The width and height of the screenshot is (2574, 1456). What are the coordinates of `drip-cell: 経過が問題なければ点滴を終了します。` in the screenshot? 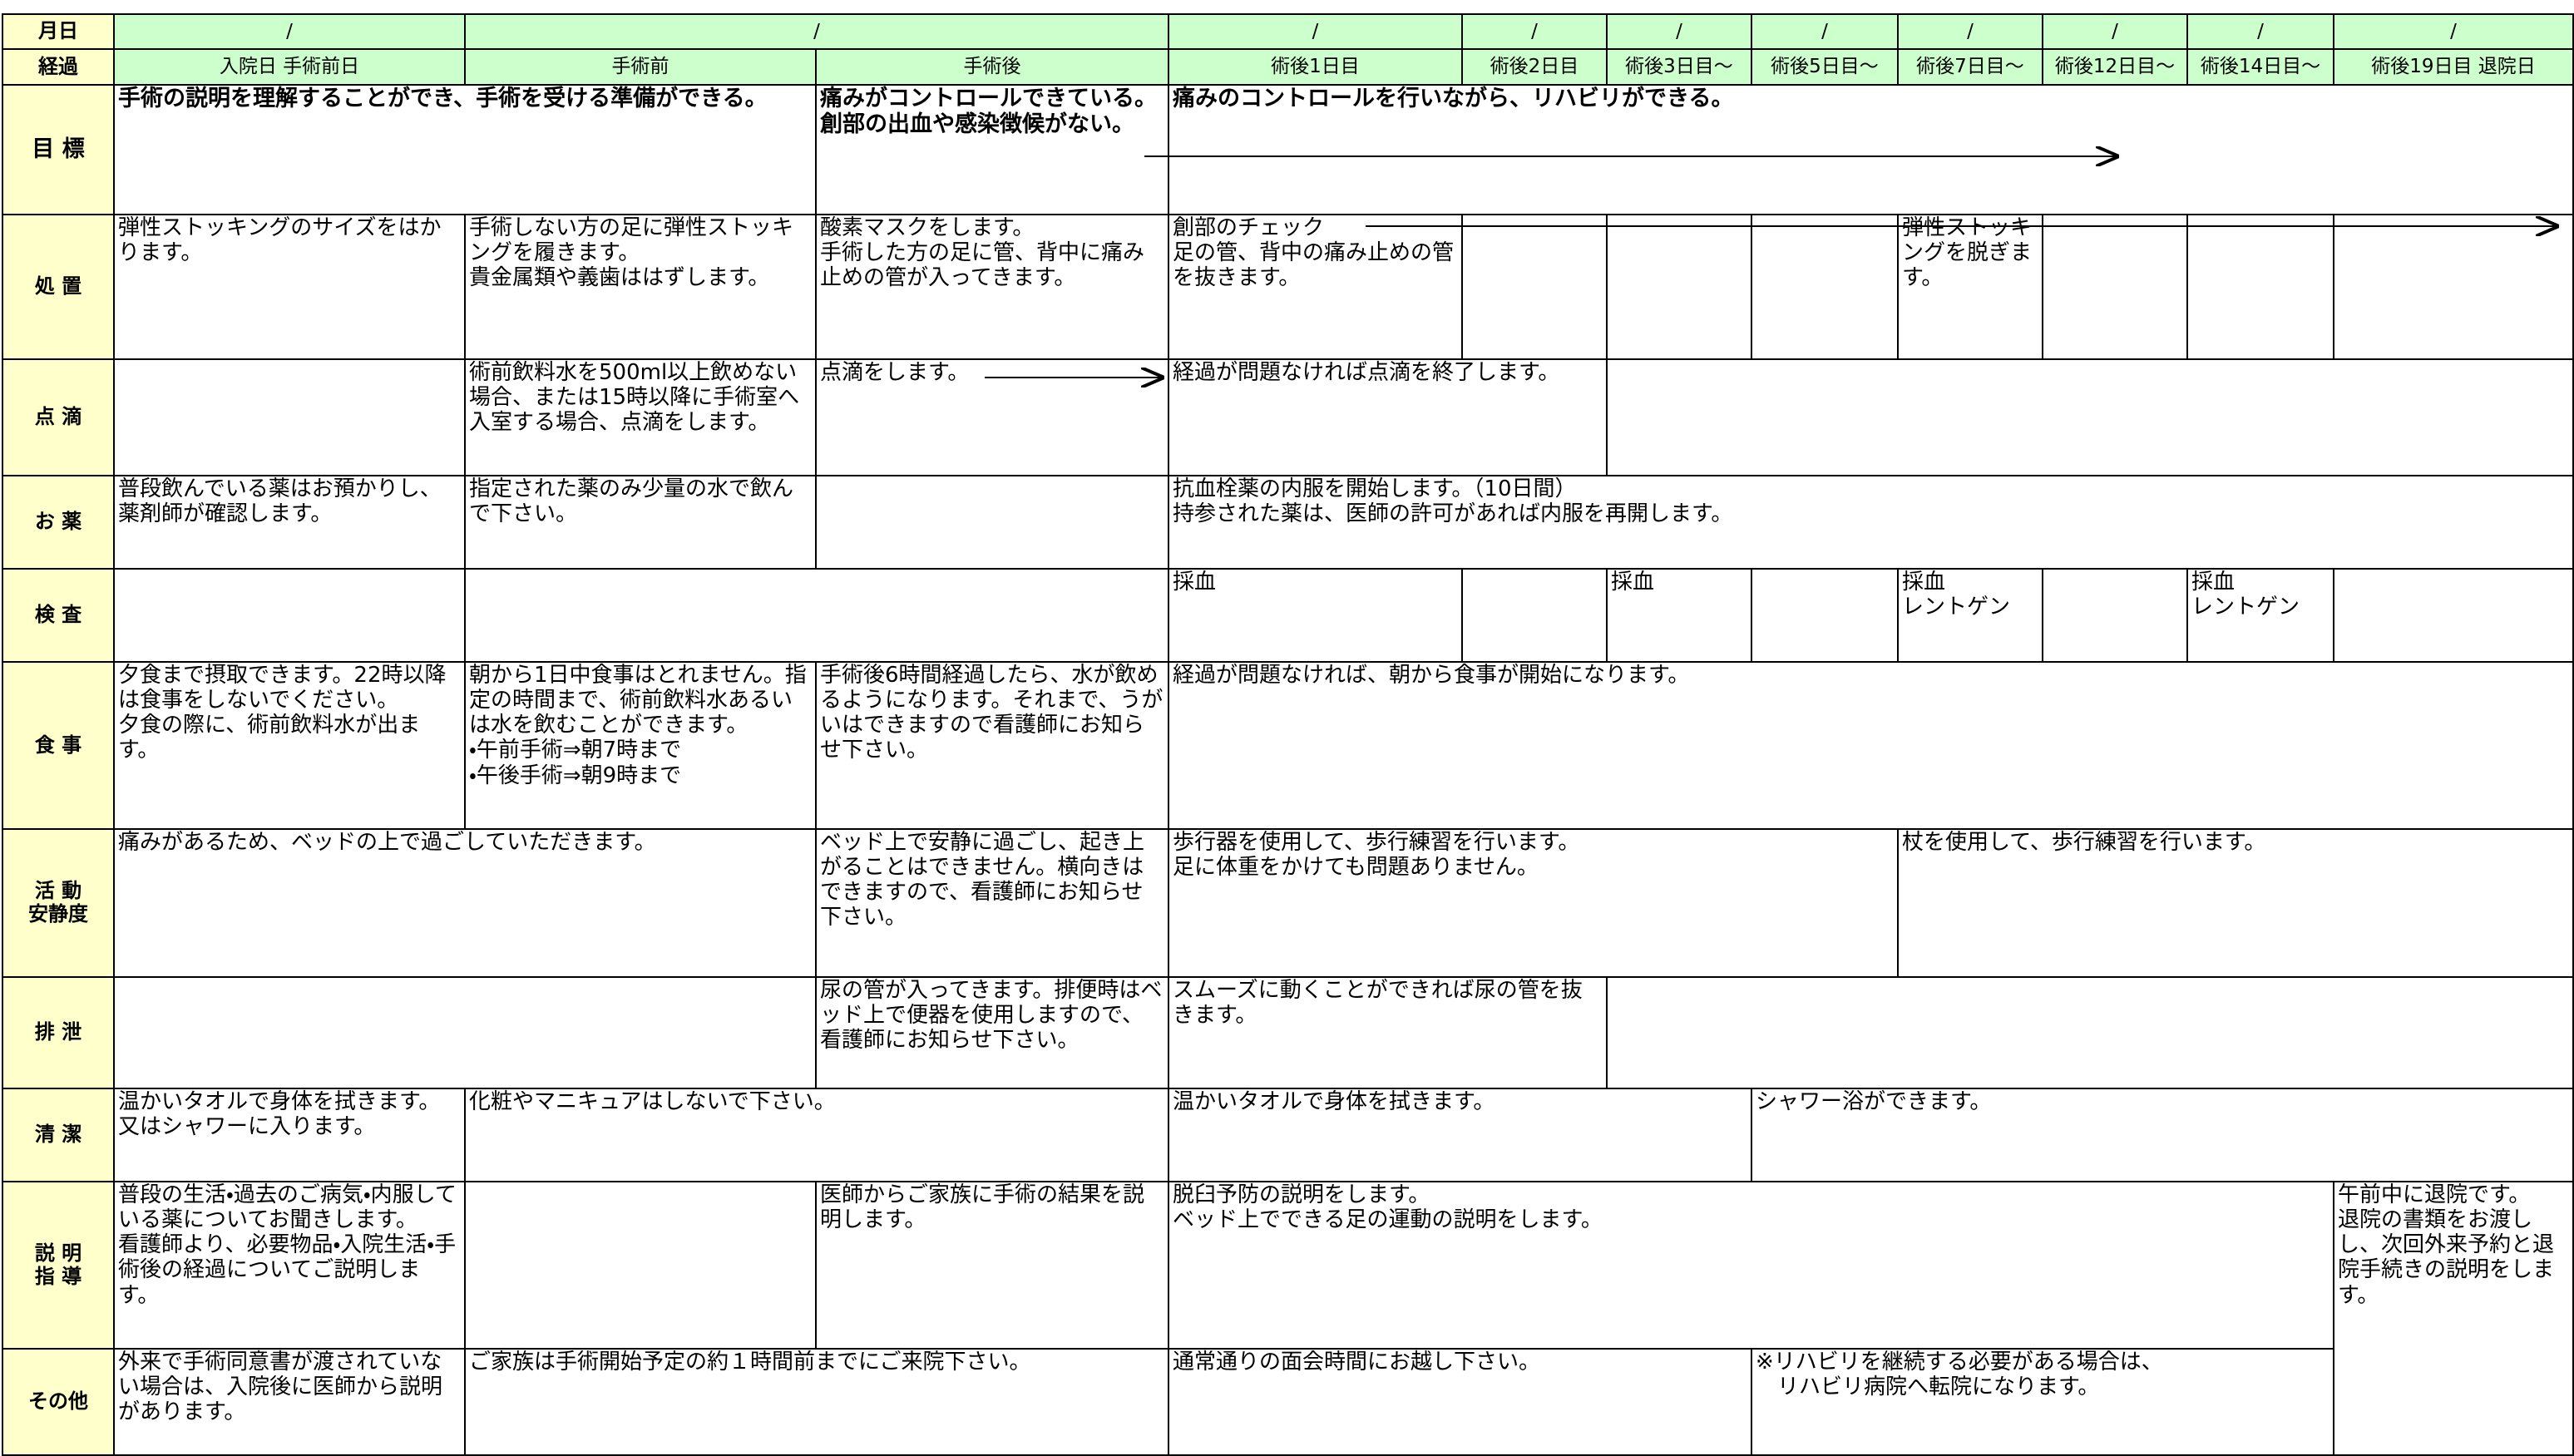 It's located at (1388, 417).